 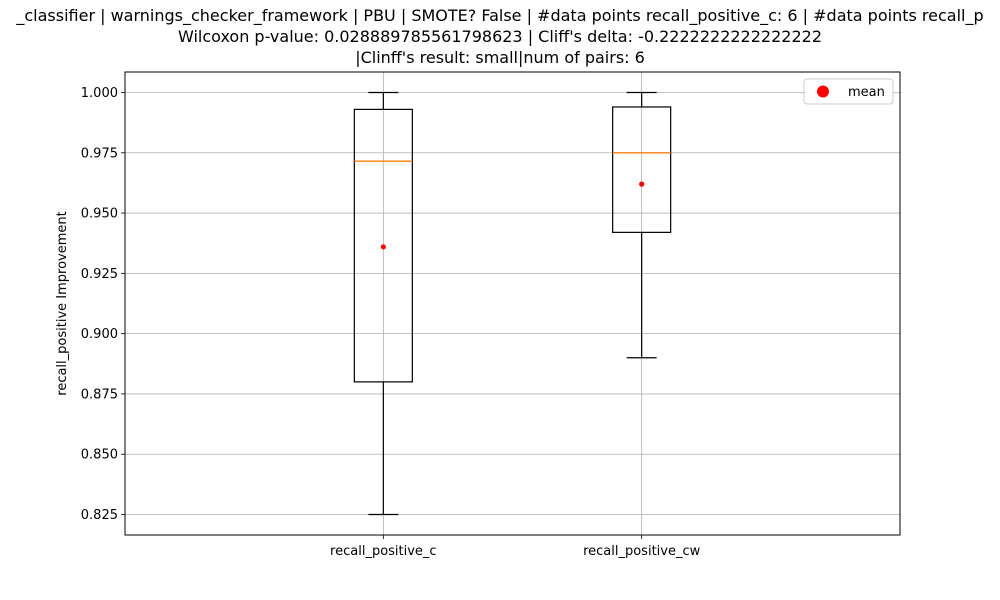 I want to click on y-tick-label: 1.000, so click(x=99, y=93).